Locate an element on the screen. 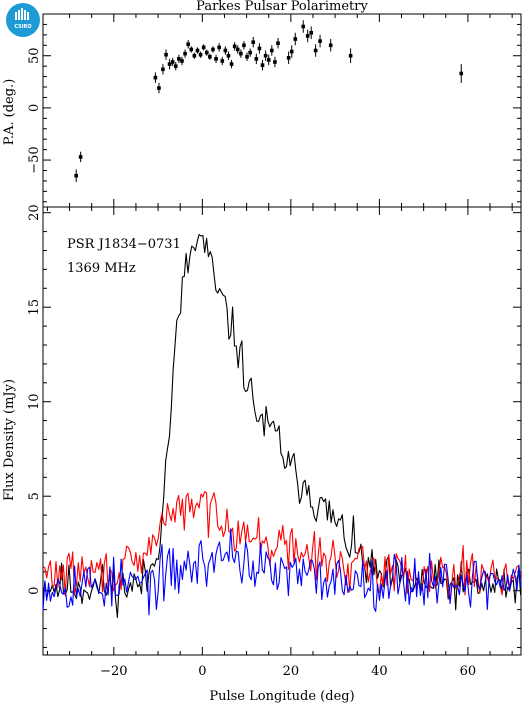 The image size is (522, 710). pa-tick-label: −50 is located at coordinates (34, 159).